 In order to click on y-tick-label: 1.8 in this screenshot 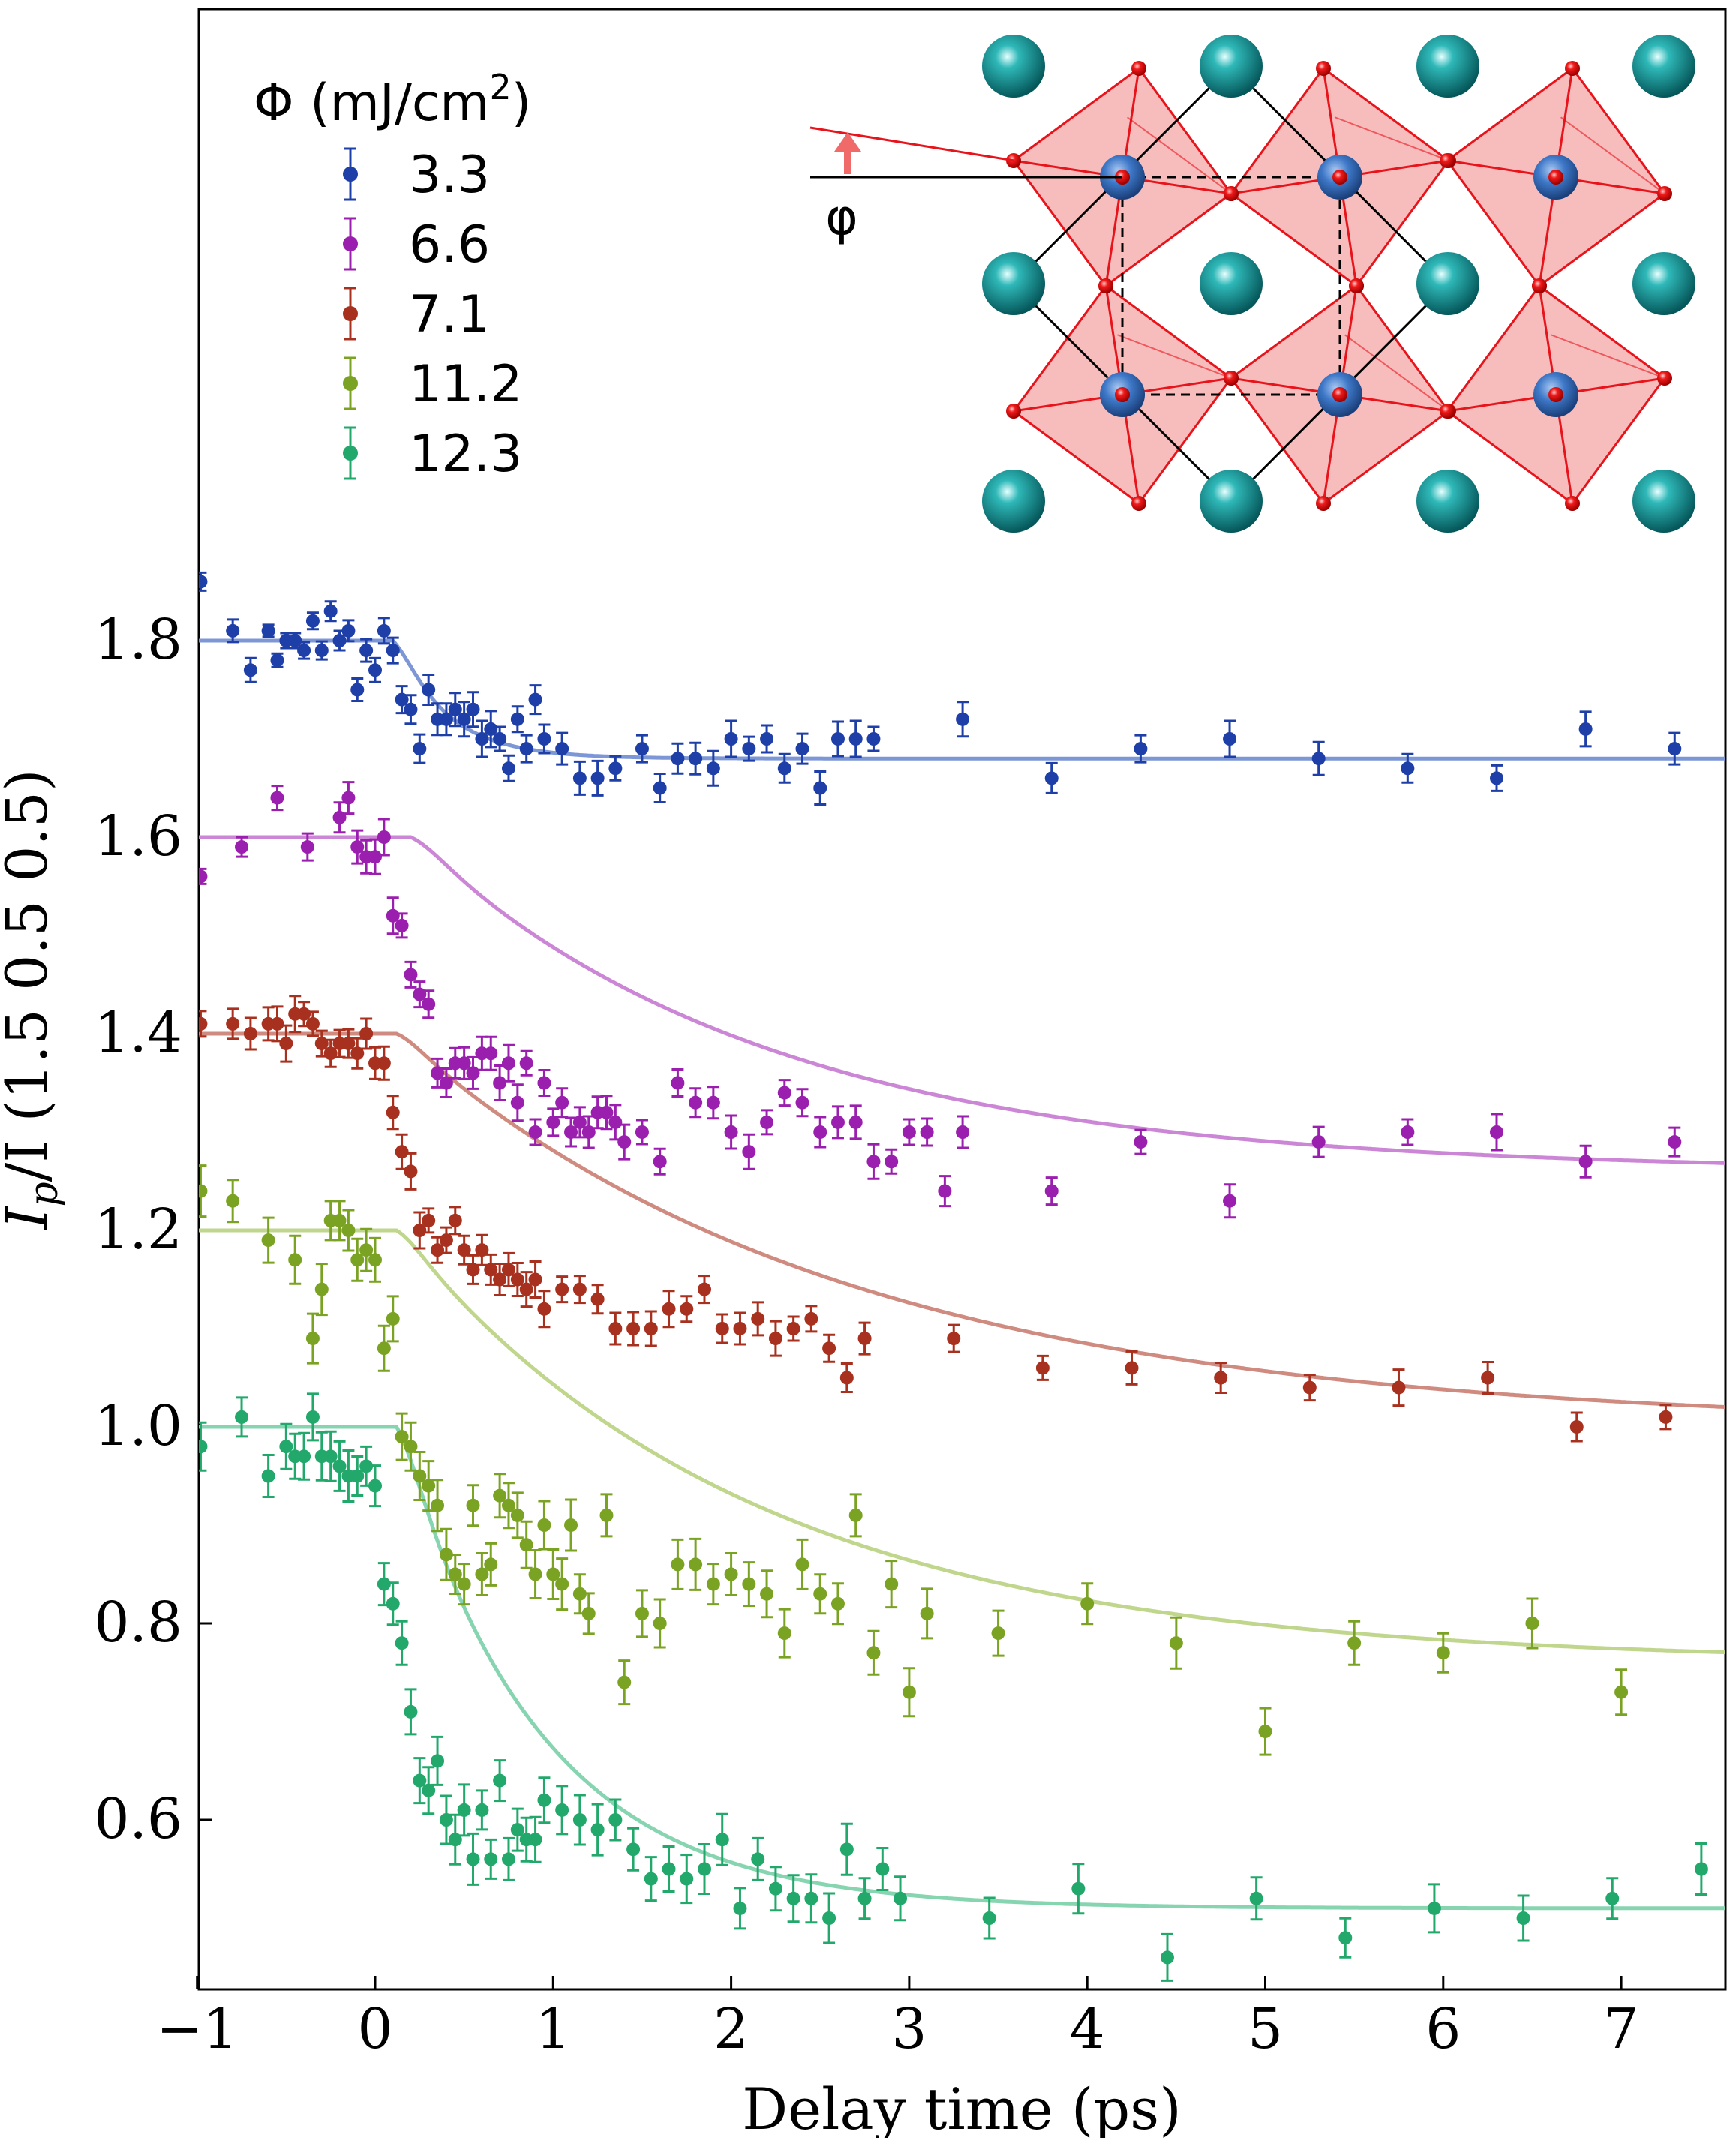, I will do `click(138, 640)`.